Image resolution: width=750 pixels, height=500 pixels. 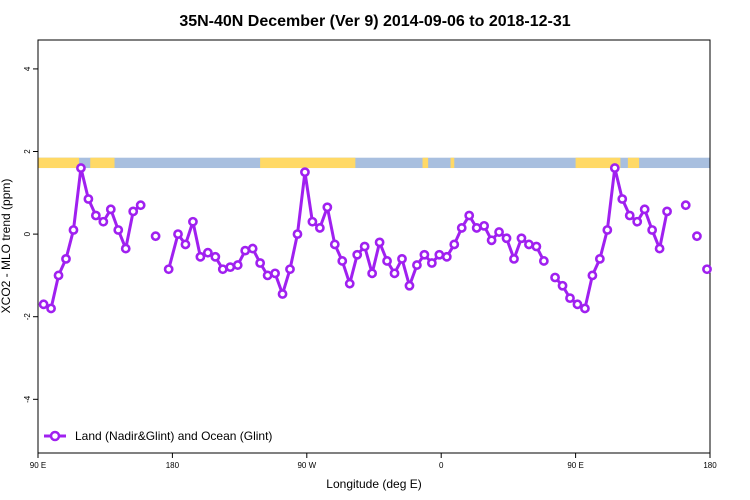 What do you see at coordinates (373, 461) in the screenshot?
I see `x-axis: 90 E 180 90 W 0 90 E 180` at bounding box center [373, 461].